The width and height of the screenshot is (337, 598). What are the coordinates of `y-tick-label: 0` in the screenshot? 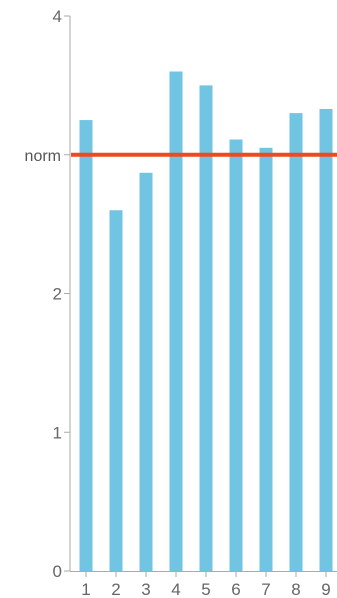 It's located at (57, 571).